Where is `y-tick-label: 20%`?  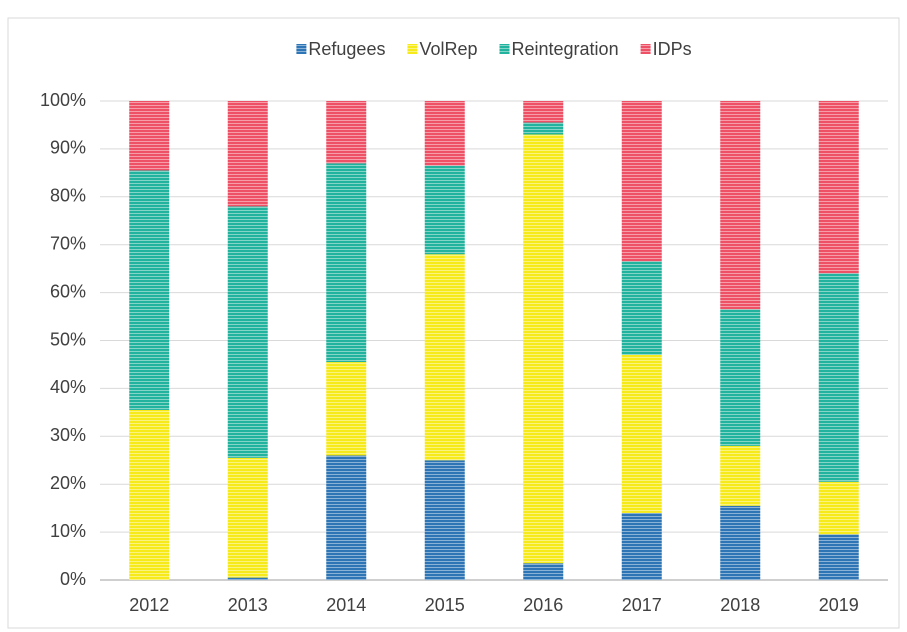
y-tick-label: 20% is located at coordinates (68, 483).